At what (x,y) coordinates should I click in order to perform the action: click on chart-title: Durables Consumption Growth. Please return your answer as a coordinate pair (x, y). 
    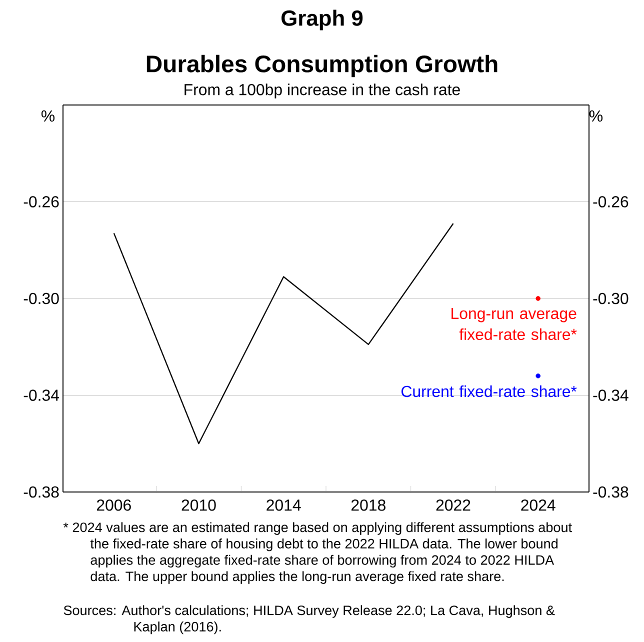
    Looking at the image, I should click on (322, 66).